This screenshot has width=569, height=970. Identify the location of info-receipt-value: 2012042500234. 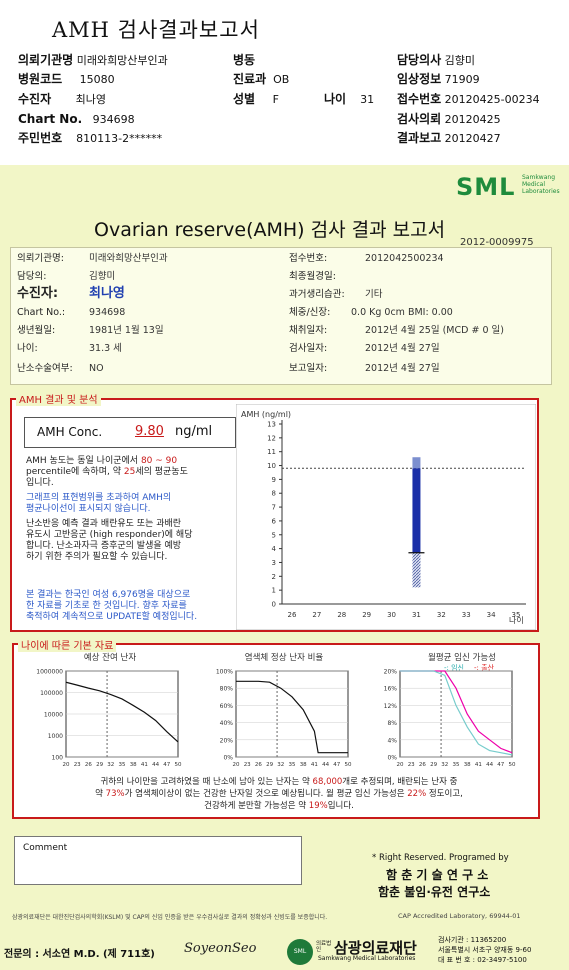
(404, 258).